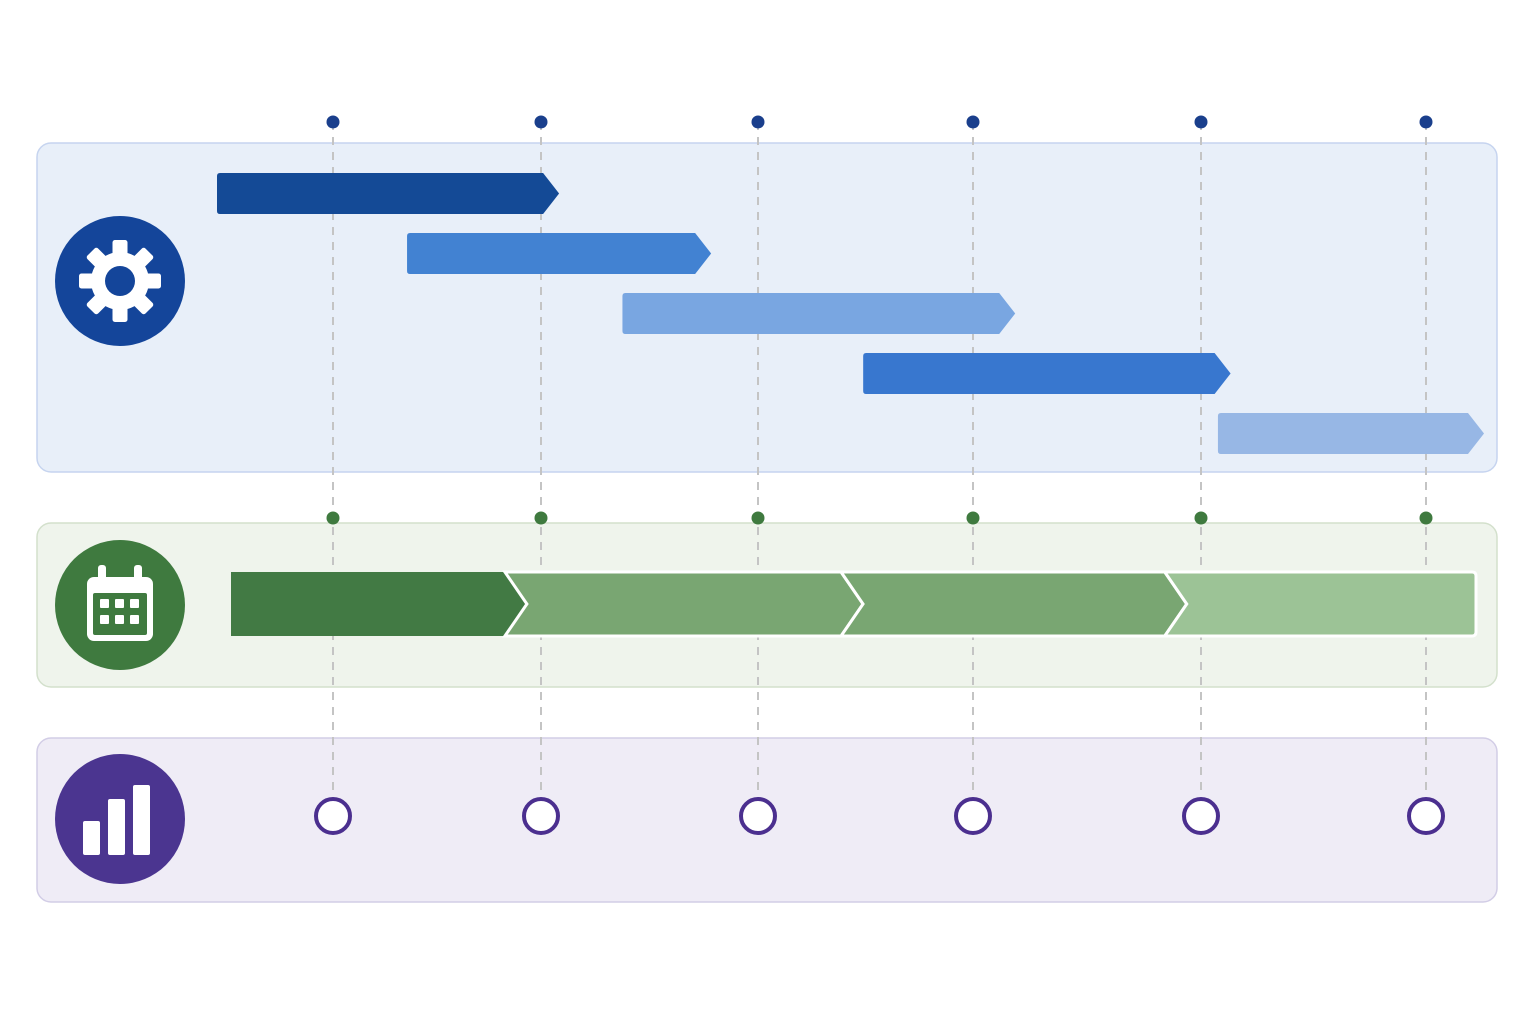  I want to click on calendar-icon, so click(120, 605).